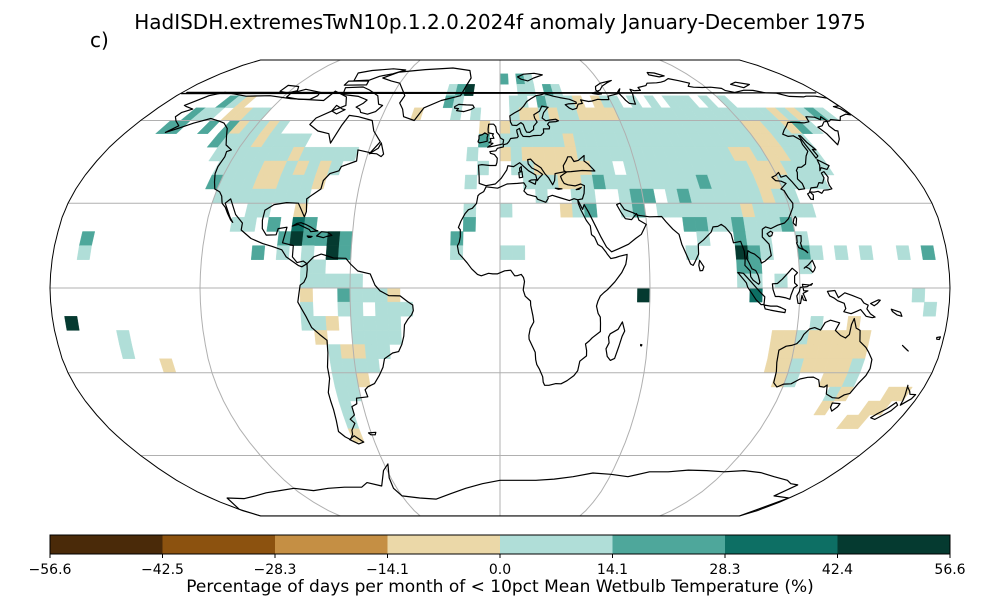 Image resolution: width=1000 pixels, height=600 pixels. Describe the element at coordinates (387, 570) in the screenshot. I see `colorbar-tick-label: −14.1` at that location.